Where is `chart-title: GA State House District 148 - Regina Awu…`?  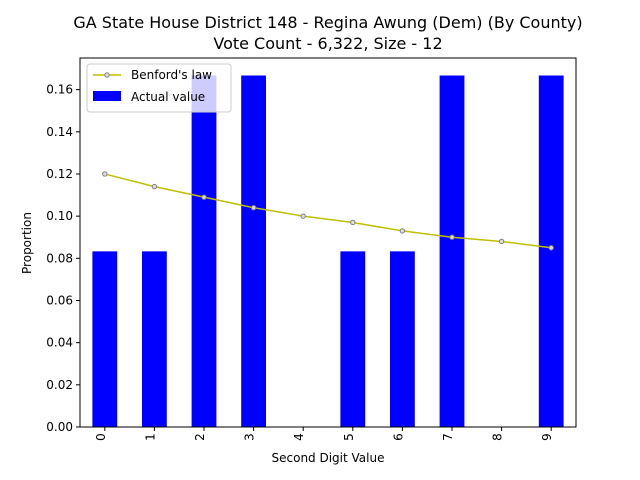
chart-title: GA State House District 148 - Regina Awu… is located at coordinates (327, 22).